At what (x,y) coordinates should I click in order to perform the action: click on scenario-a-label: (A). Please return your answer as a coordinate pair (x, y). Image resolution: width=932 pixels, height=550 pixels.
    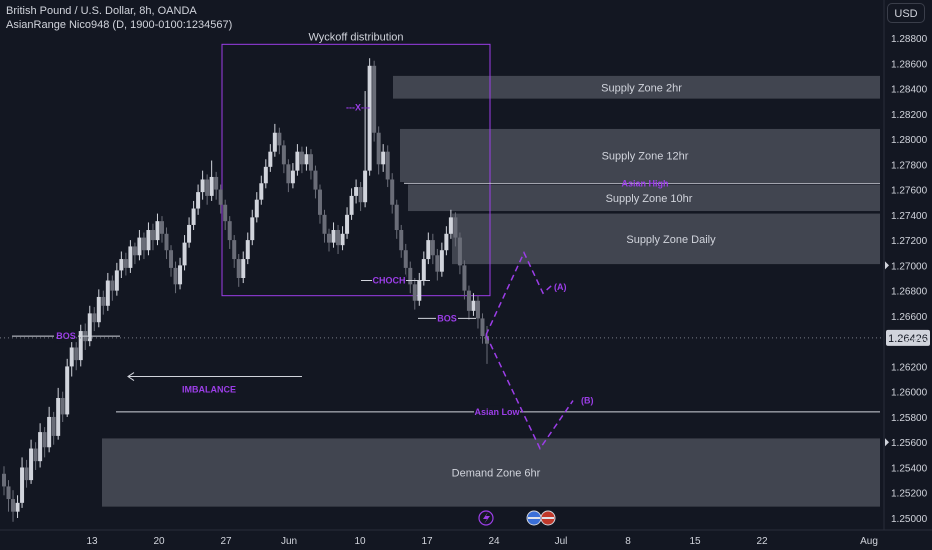
    Looking at the image, I should click on (560, 287).